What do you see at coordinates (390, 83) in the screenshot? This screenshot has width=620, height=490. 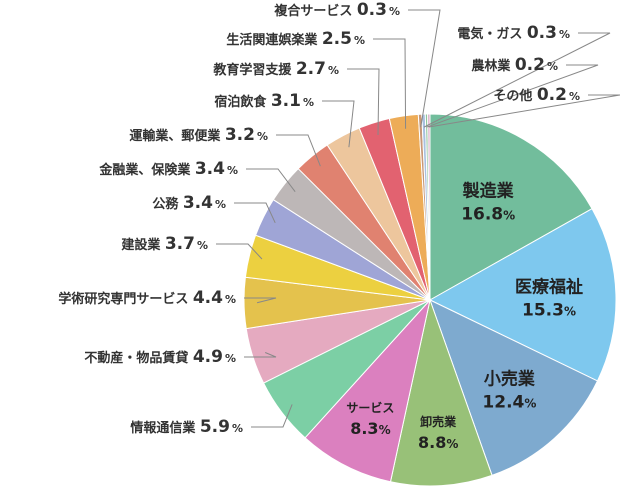 I see `slice-15-leader` at bounding box center [390, 83].